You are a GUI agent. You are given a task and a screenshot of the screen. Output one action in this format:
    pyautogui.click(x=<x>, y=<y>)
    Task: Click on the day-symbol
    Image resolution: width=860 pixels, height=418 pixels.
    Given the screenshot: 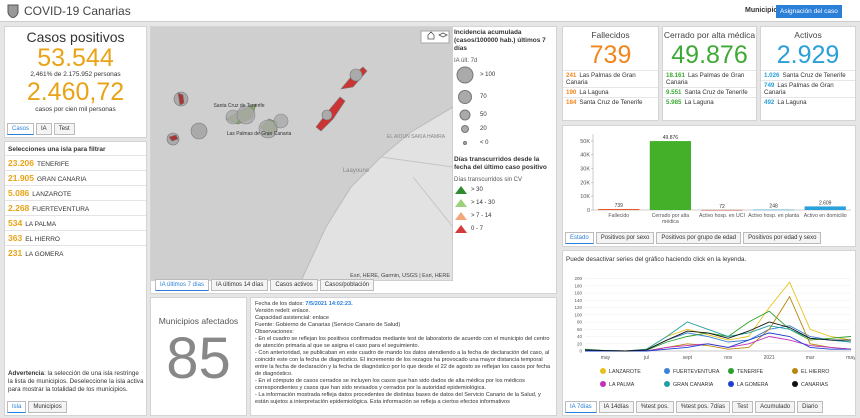 What is the action you would take?
    pyautogui.click(x=461, y=215)
    